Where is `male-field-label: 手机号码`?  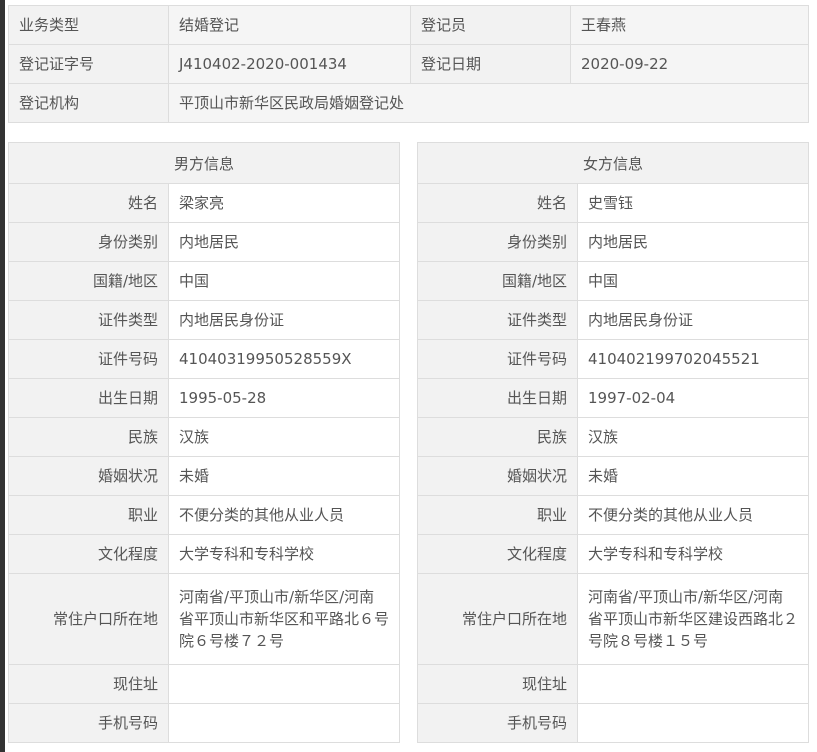
male-field-label: 手机号码 is located at coordinates (88, 723).